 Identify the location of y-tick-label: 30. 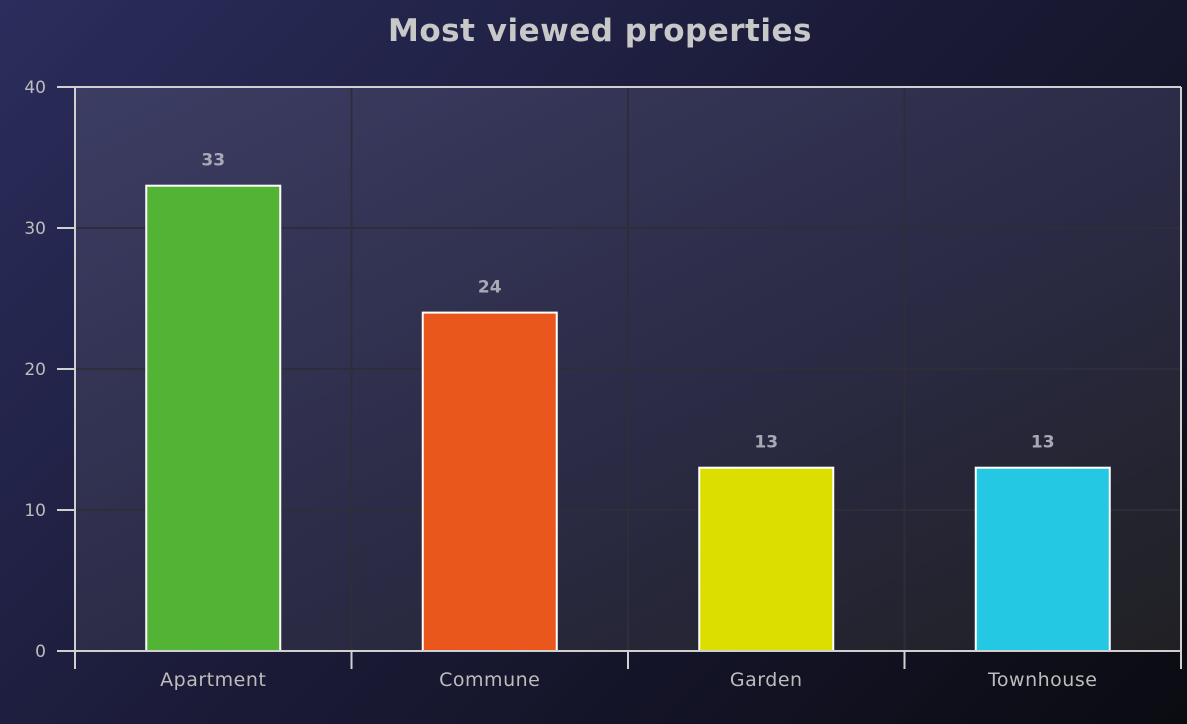
(35, 229).